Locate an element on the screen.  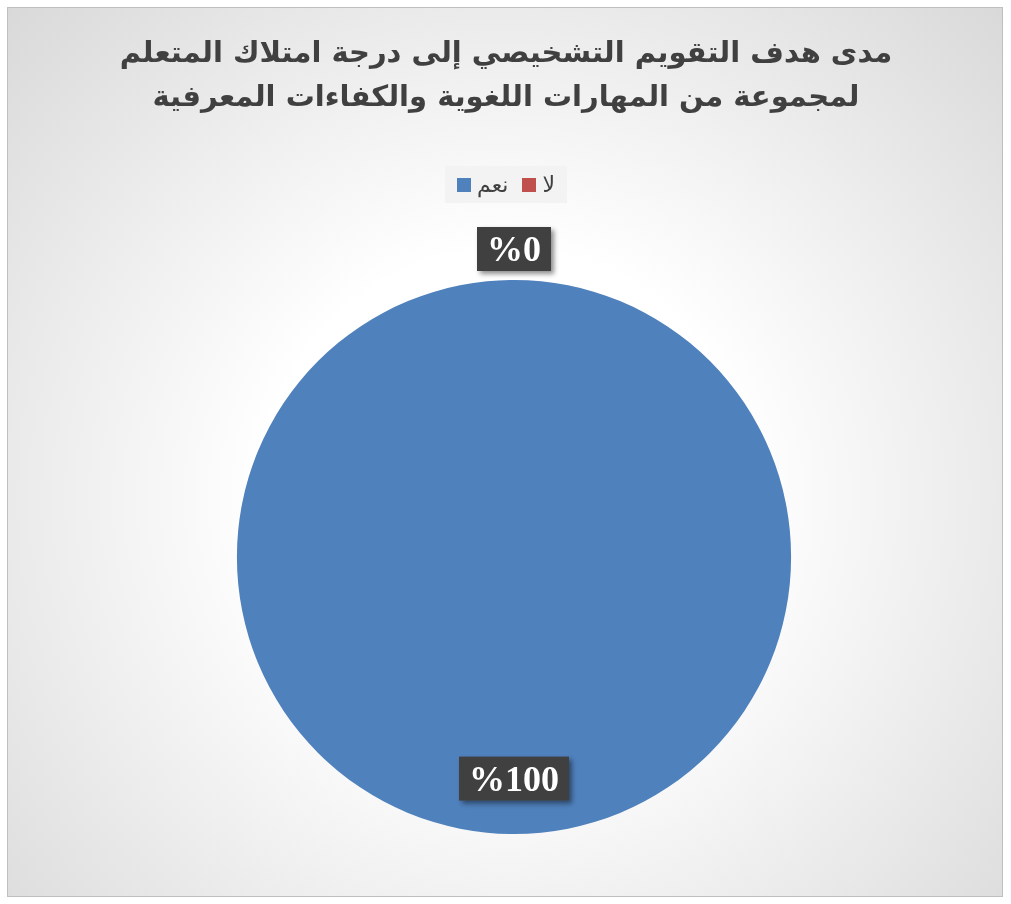
chart-title: مدى هدف التقويم التشخيصي إلى درجة امتلاك المتعلم لمجموعة من المهارات اللغوية والكفاءات المعرفية is located at coordinates (506, 74).